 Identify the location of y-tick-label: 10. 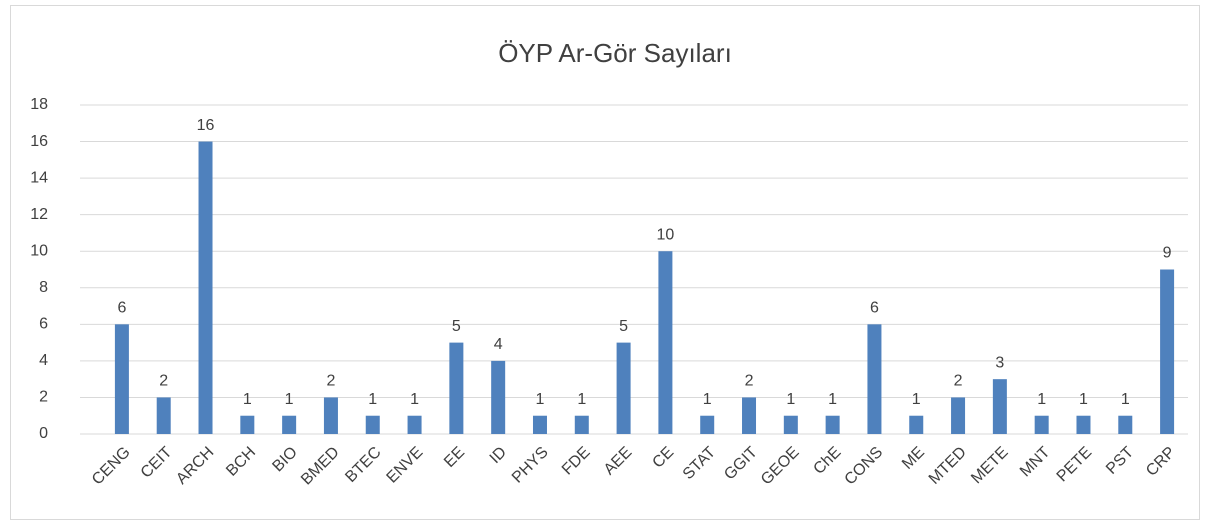
(39, 250).